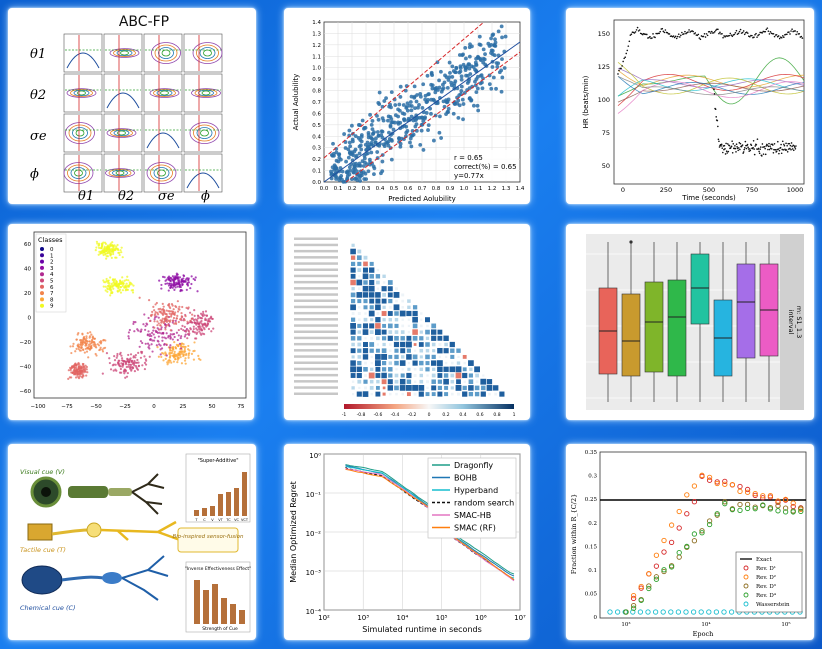 The image size is (822, 649). What do you see at coordinates (132, 106) in the screenshot?
I see `abc-fp-corner-plot-panel: ABC-FP θ1 θ2 σe ϕ θ1 θ2 σe ϕ` at bounding box center [132, 106].